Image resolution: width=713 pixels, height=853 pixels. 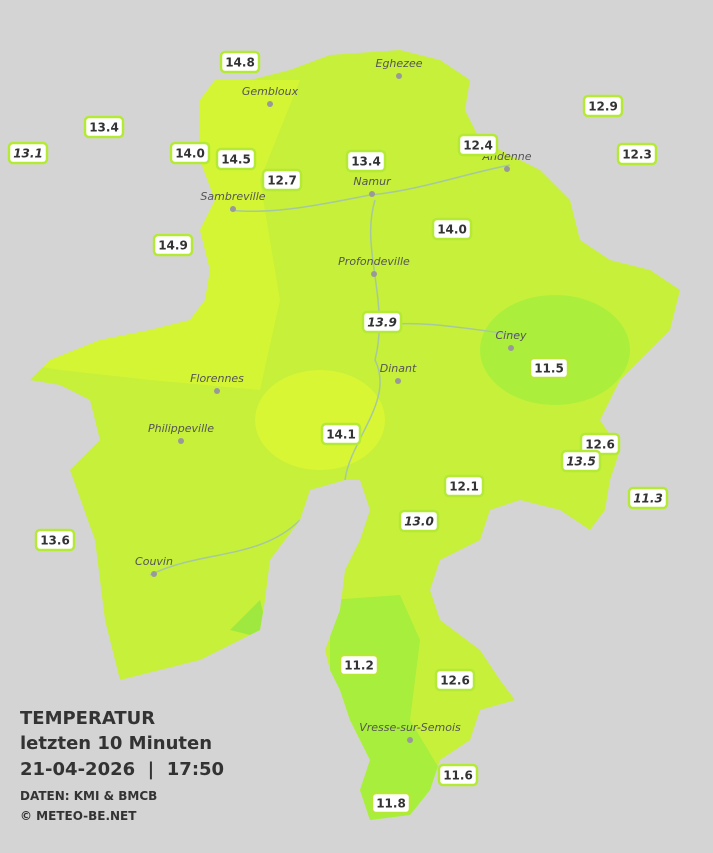 What do you see at coordinates (87, 718) in the screenshot?
I see `legend-title: TEMPERATUR` at bounding box center [87, 718].